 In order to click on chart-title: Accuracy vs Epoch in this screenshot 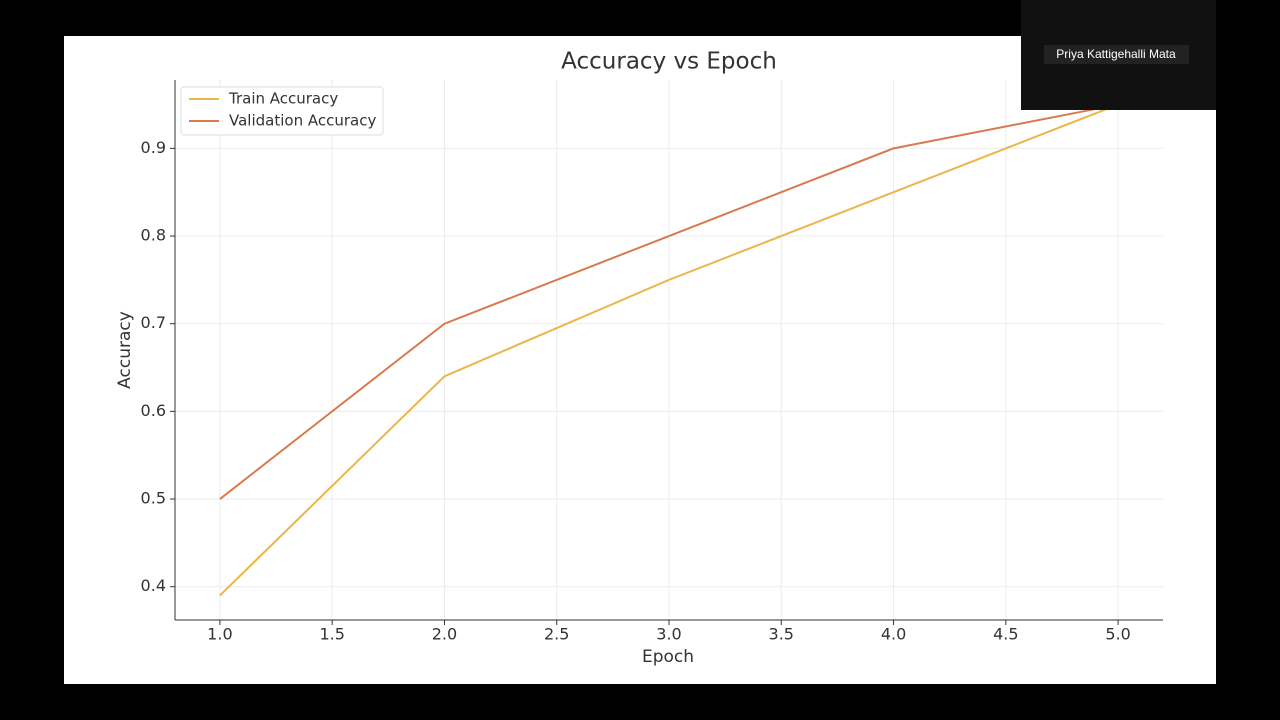, I will do `click(669, 62)`.